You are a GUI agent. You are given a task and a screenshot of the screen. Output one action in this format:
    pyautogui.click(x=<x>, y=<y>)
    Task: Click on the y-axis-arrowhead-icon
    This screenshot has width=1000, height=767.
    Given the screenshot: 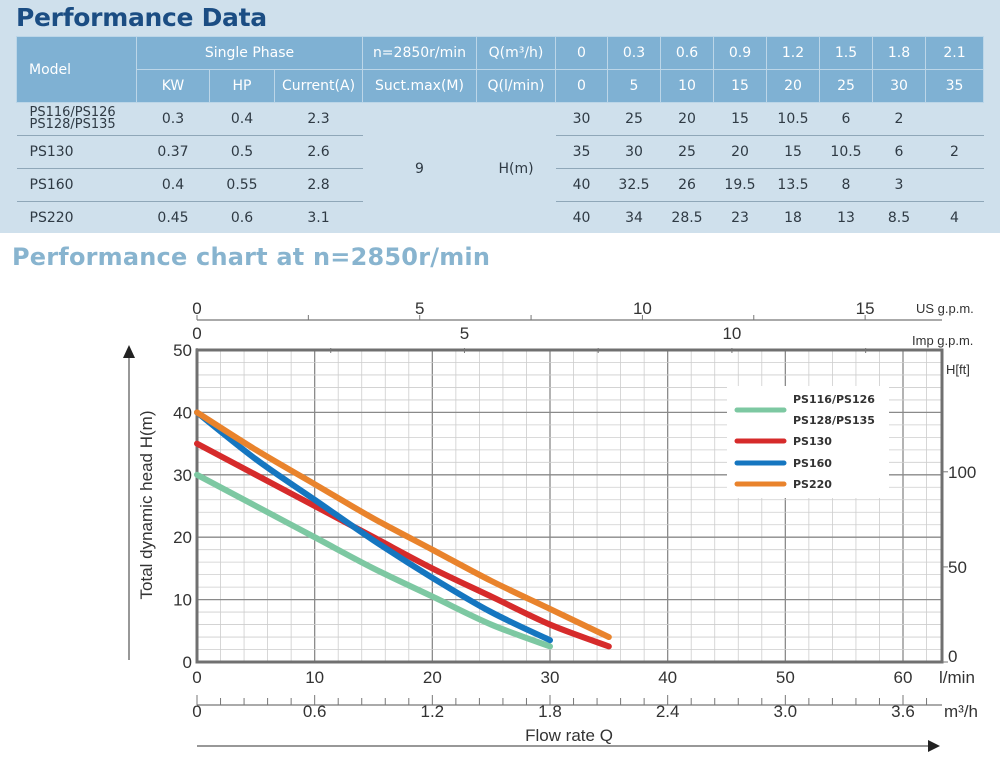 What is the action you would take?
    pyautogui.click(x=129, y=351)
    